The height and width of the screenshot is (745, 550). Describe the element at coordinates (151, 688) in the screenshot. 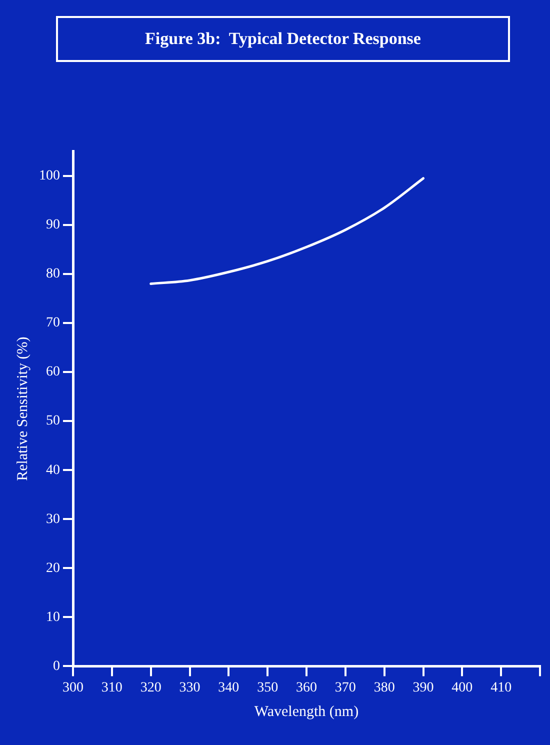

I see `x-tick-label: 320` at that location.